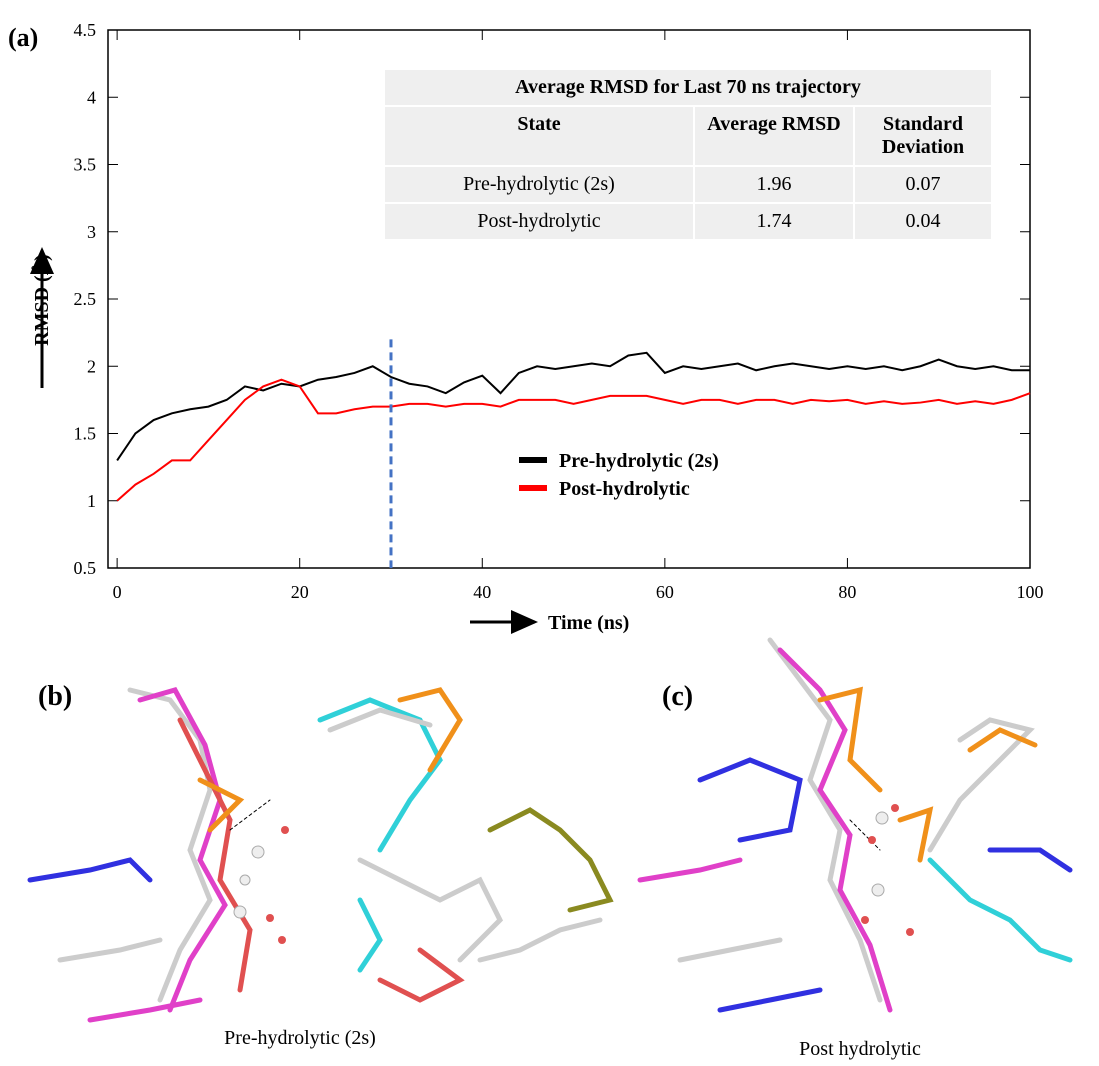 The image size is (1099, 1066). I want to click on table-cell: Post-hydrolytic, so click(539, 221).